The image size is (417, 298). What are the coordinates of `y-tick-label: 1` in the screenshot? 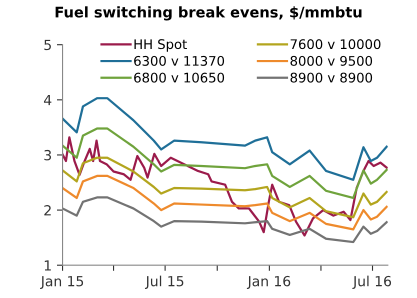 It's located at (47, 265).